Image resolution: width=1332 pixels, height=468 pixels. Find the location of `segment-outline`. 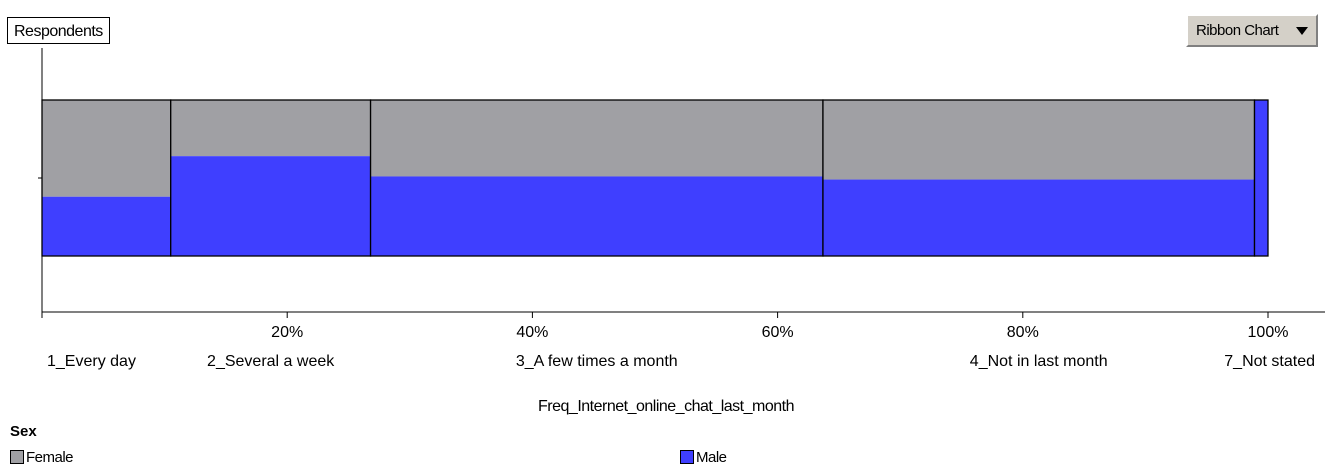

segment-outline is located at coordinates (1261, 178).